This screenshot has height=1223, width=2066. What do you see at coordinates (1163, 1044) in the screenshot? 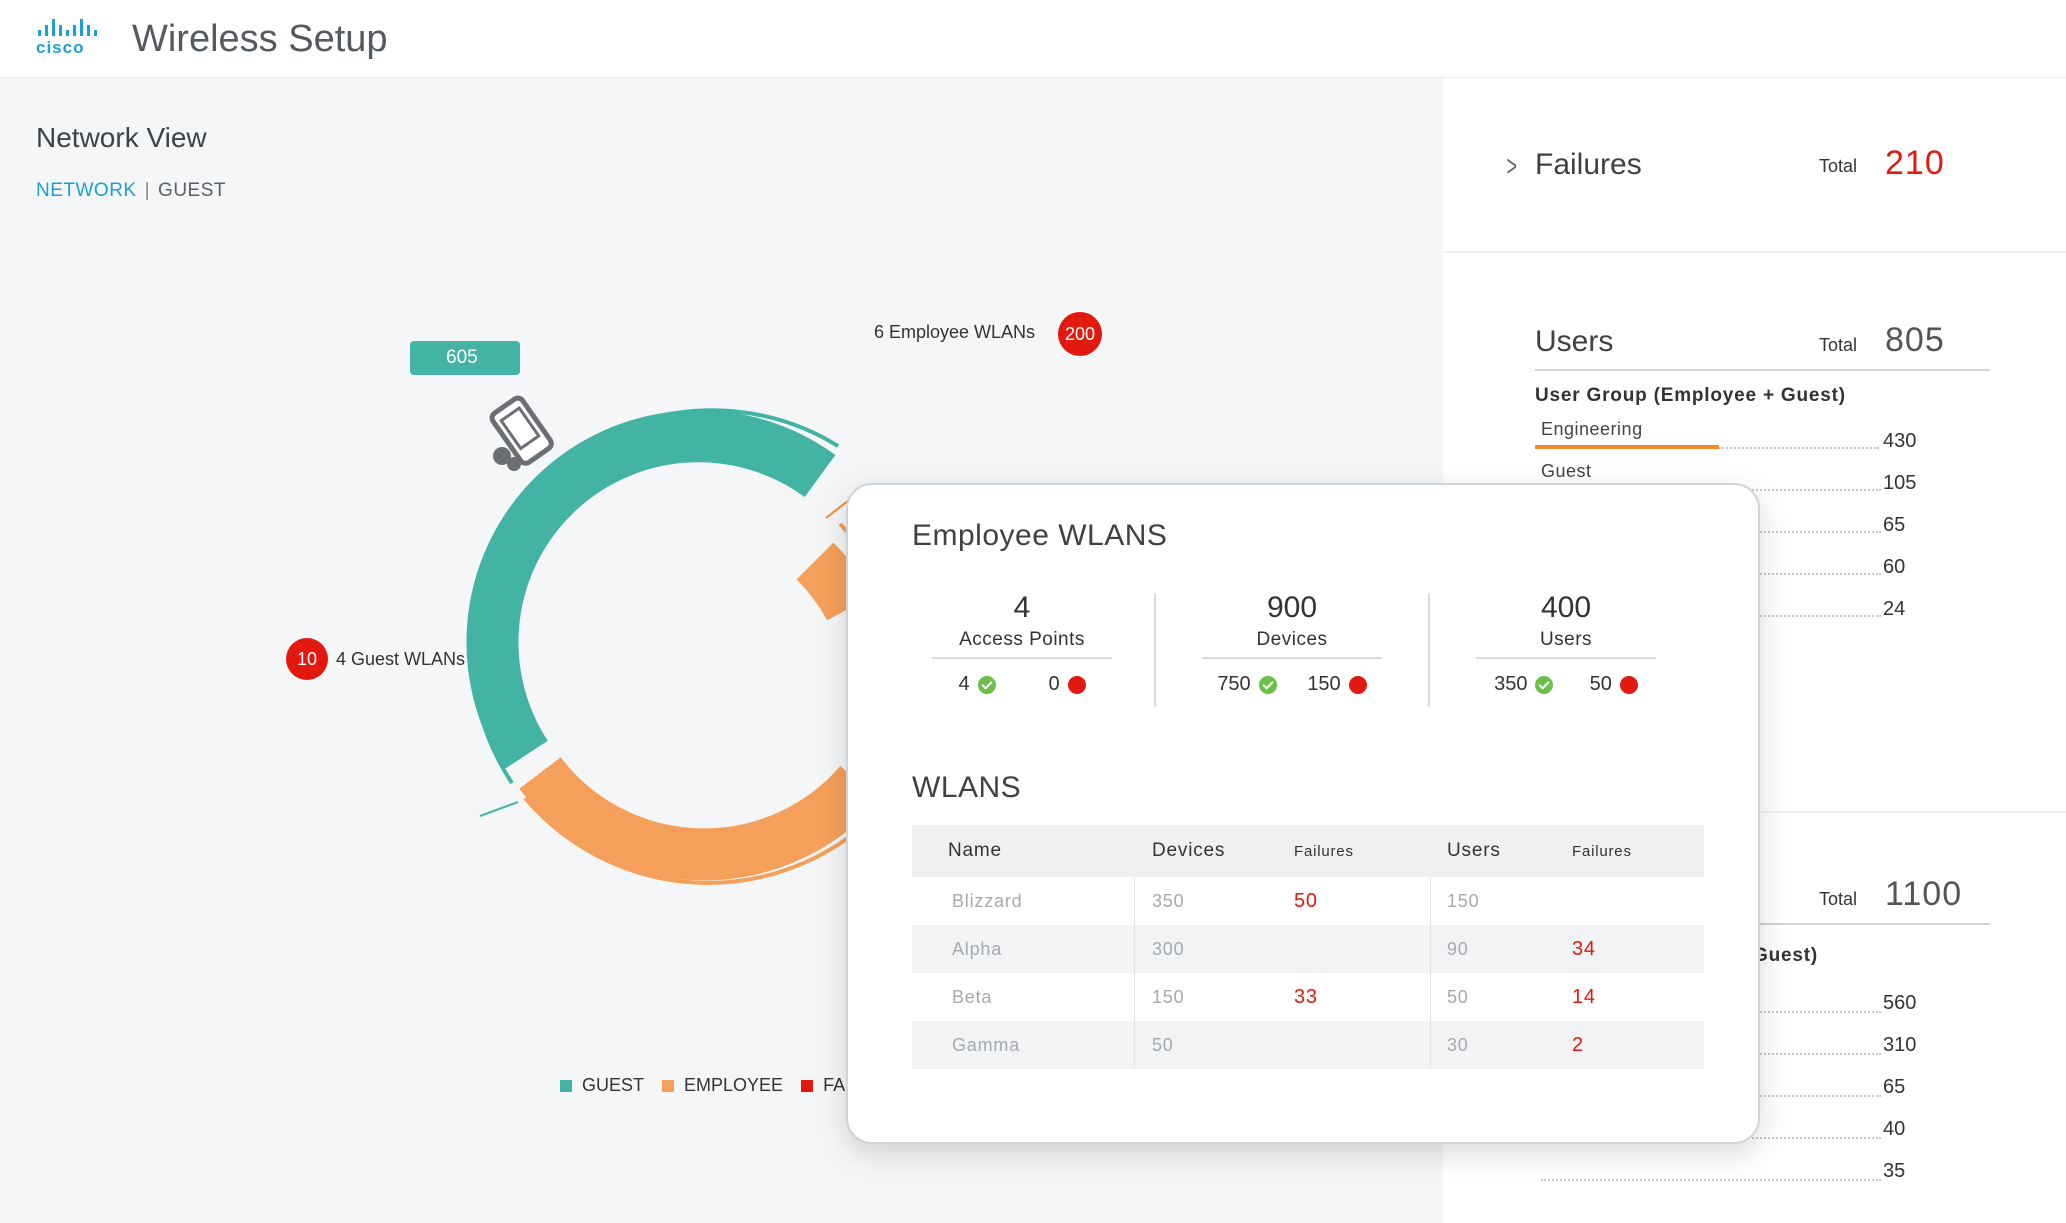
I see `cell-devices: 50` at bounding box center [1163, 1044].